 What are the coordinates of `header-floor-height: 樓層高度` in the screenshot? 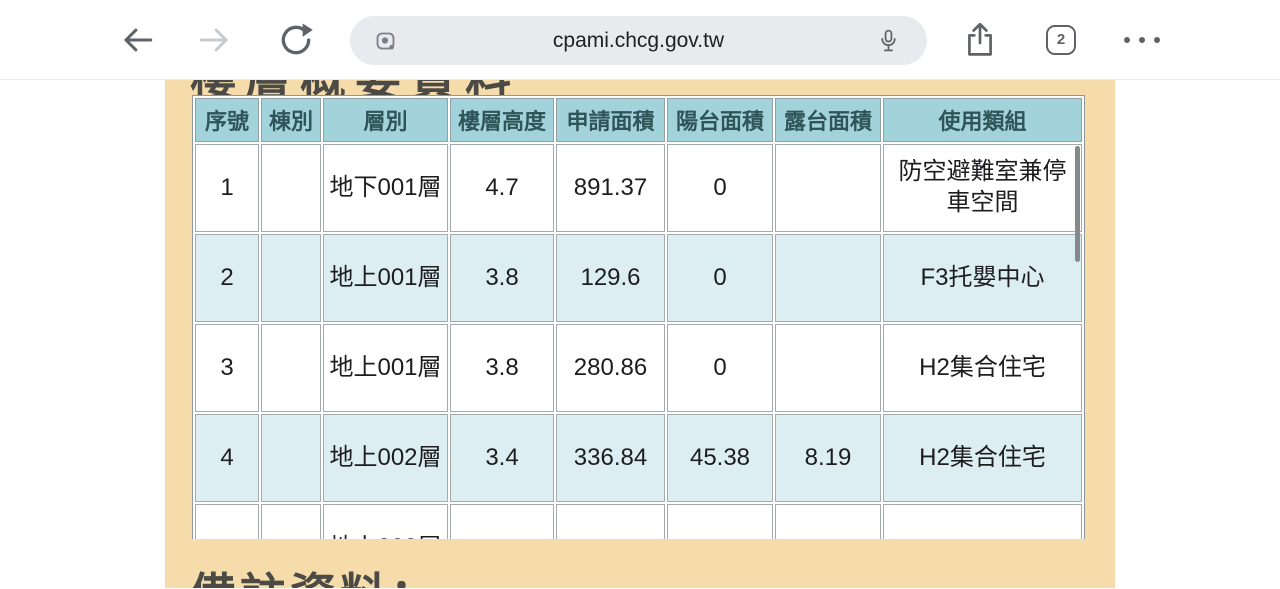 It's located at (502, 120).